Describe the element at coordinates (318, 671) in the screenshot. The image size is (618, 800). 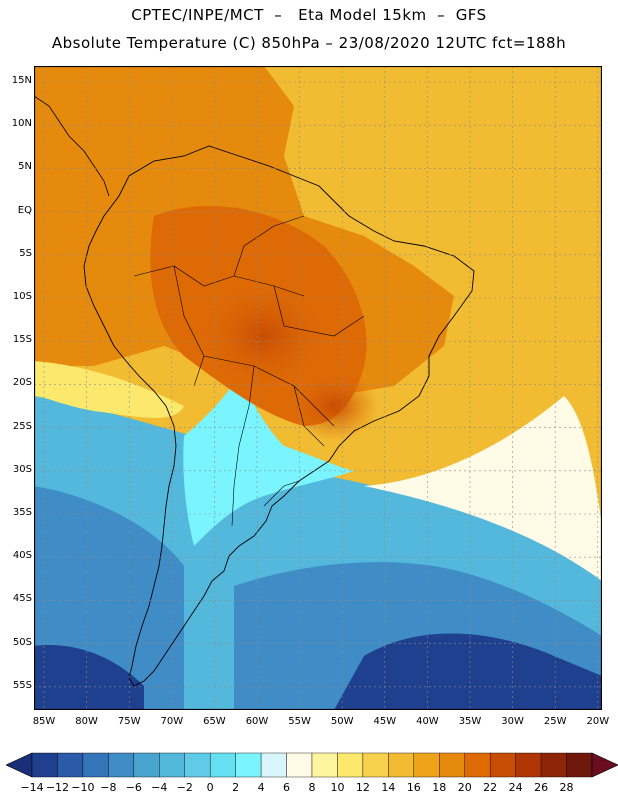
I see `field-deep-blue` at that location.